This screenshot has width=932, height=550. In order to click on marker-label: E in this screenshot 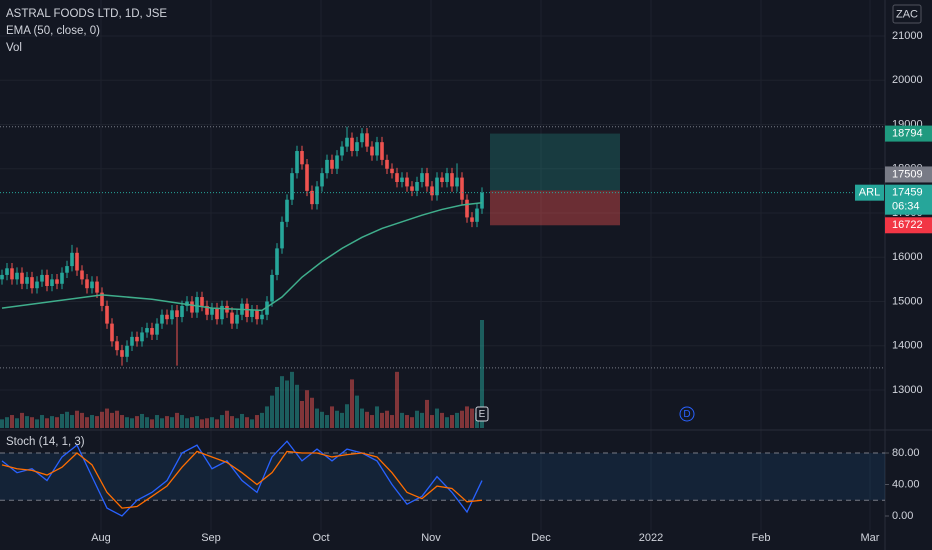, I will do `click(482, 414)`.